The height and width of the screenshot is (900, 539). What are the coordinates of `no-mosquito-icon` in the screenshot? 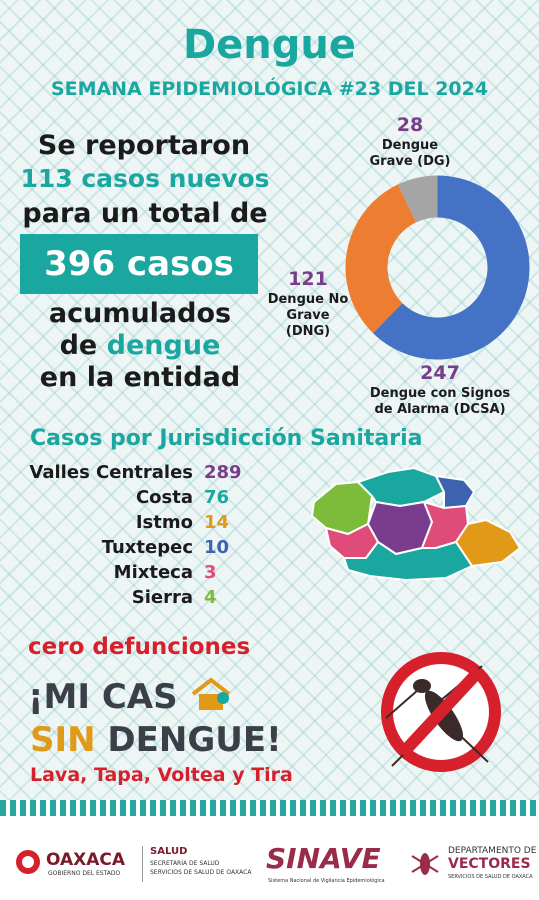 It's located at (441, 712).